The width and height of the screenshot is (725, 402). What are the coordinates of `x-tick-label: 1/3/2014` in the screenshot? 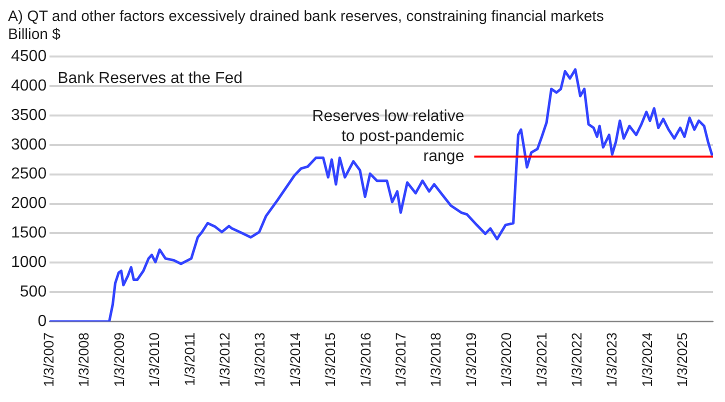 It's located at (294, 360).